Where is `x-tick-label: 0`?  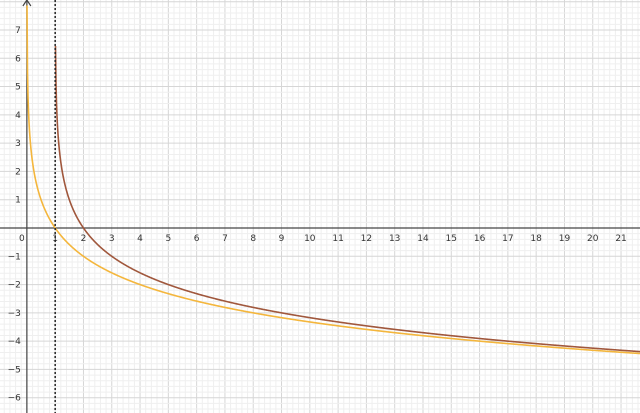
x-tick-label: 0 is located at coordinates (22, 239).